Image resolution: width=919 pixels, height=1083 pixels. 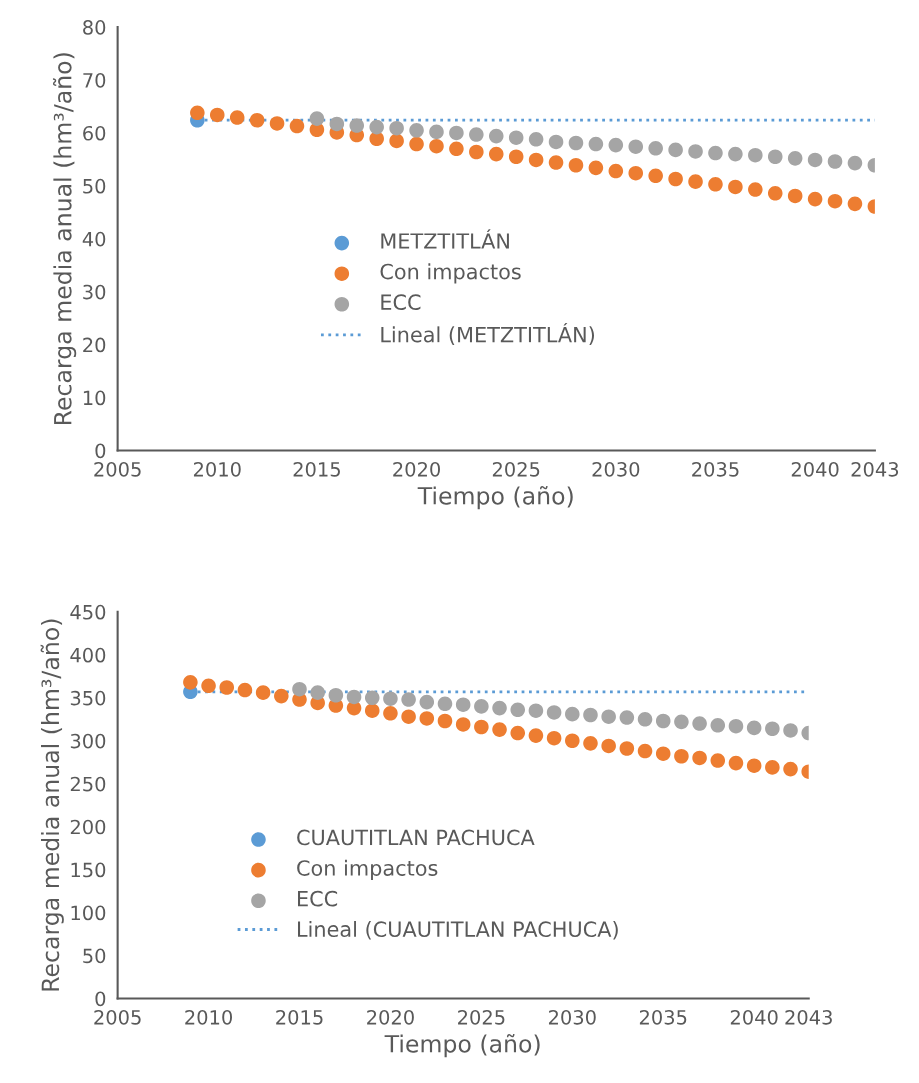 What do you see at coordinates (117, 1017) in the screenshot?
I see `x-tick-label: 2005` at bounding box center [117, 1017].